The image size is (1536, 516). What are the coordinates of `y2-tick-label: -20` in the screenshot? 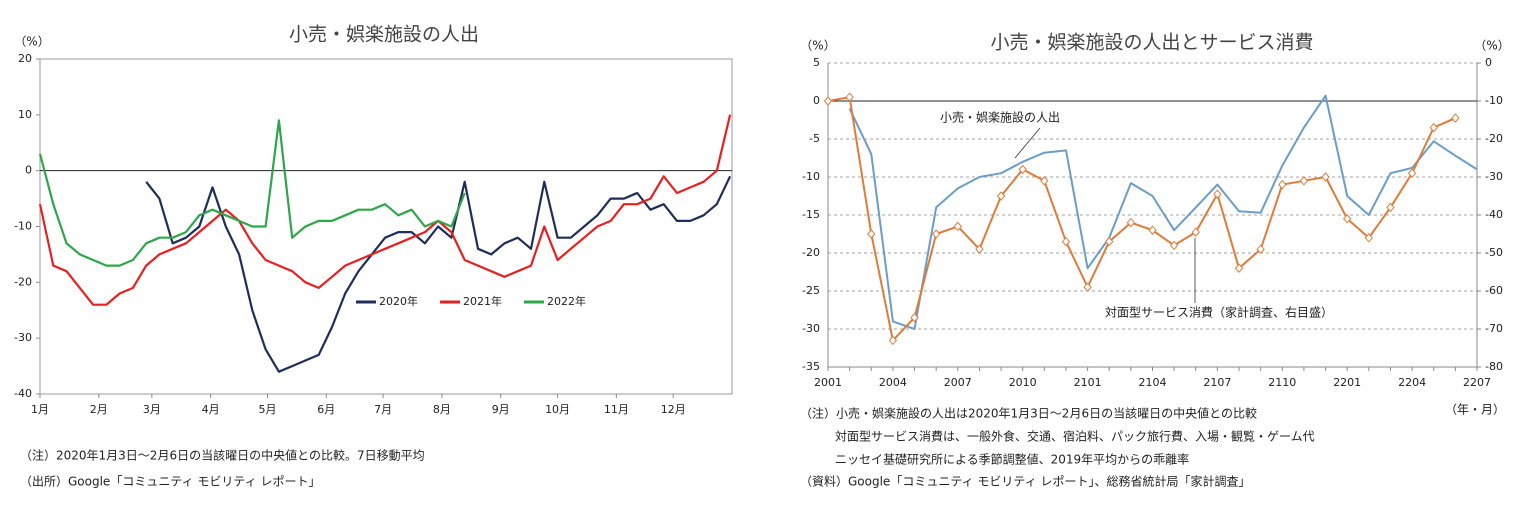 It's located at (1494, 138).